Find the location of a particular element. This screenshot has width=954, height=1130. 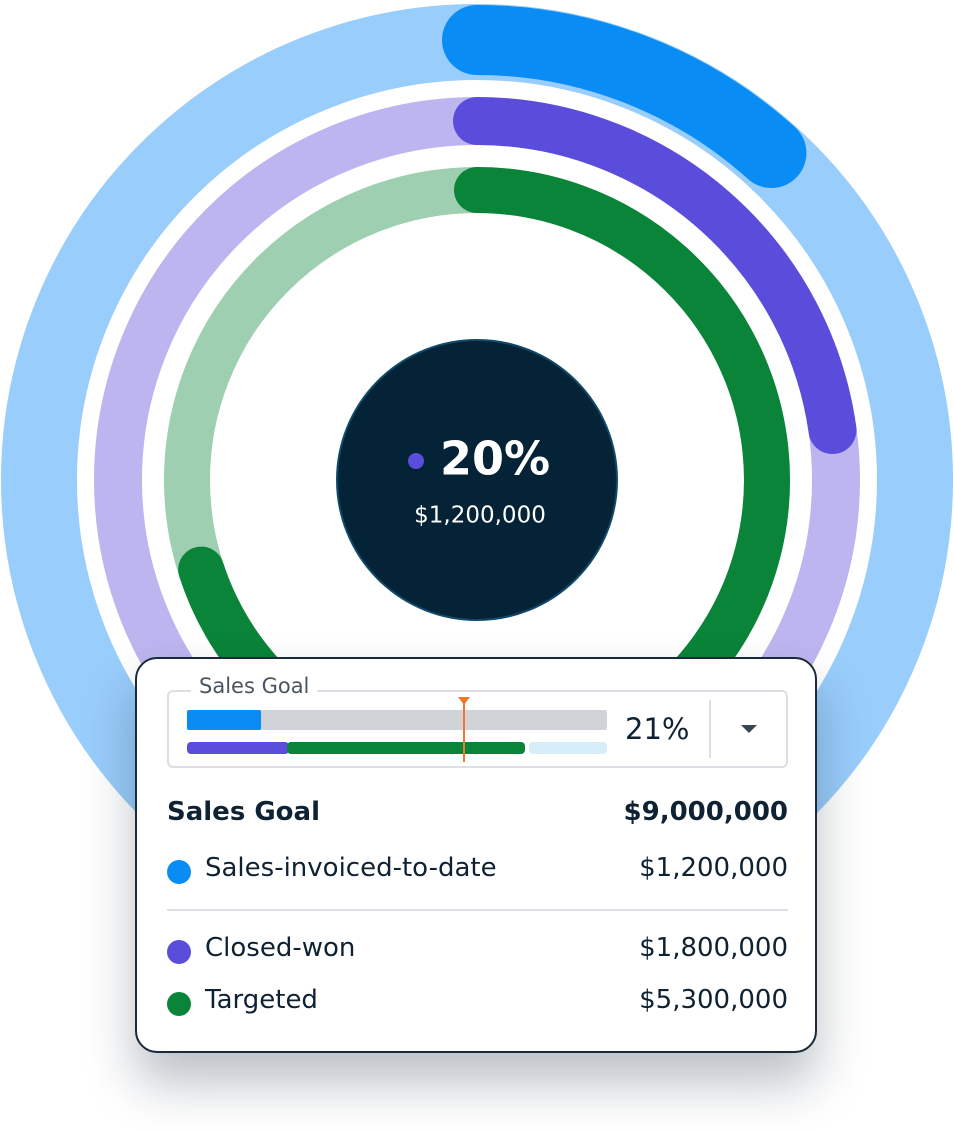

targeted-bar is located at coordinates (406, 748).